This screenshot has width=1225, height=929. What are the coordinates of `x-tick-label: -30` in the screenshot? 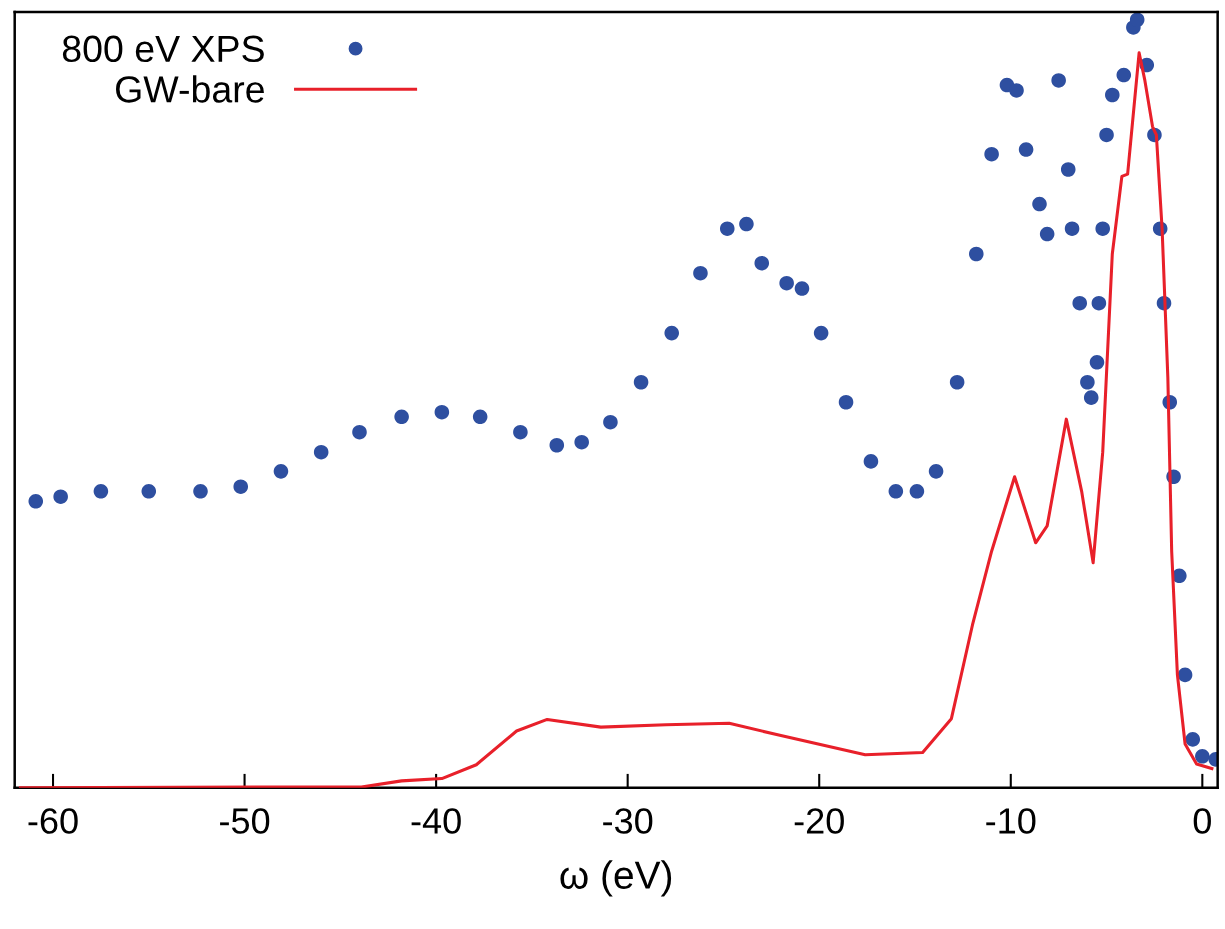 It's located at (628, 821).